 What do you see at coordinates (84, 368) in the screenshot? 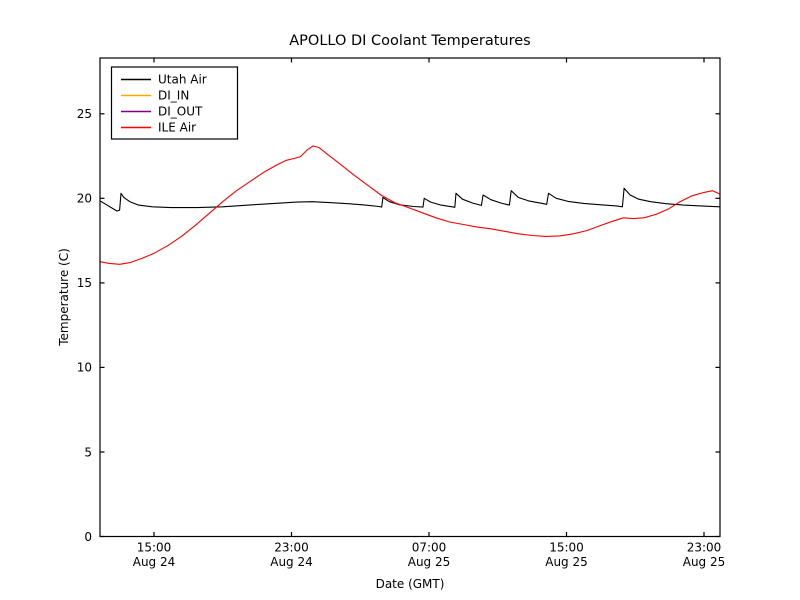
I see `y-tick-label: 10` at bounding box center [84, 368].